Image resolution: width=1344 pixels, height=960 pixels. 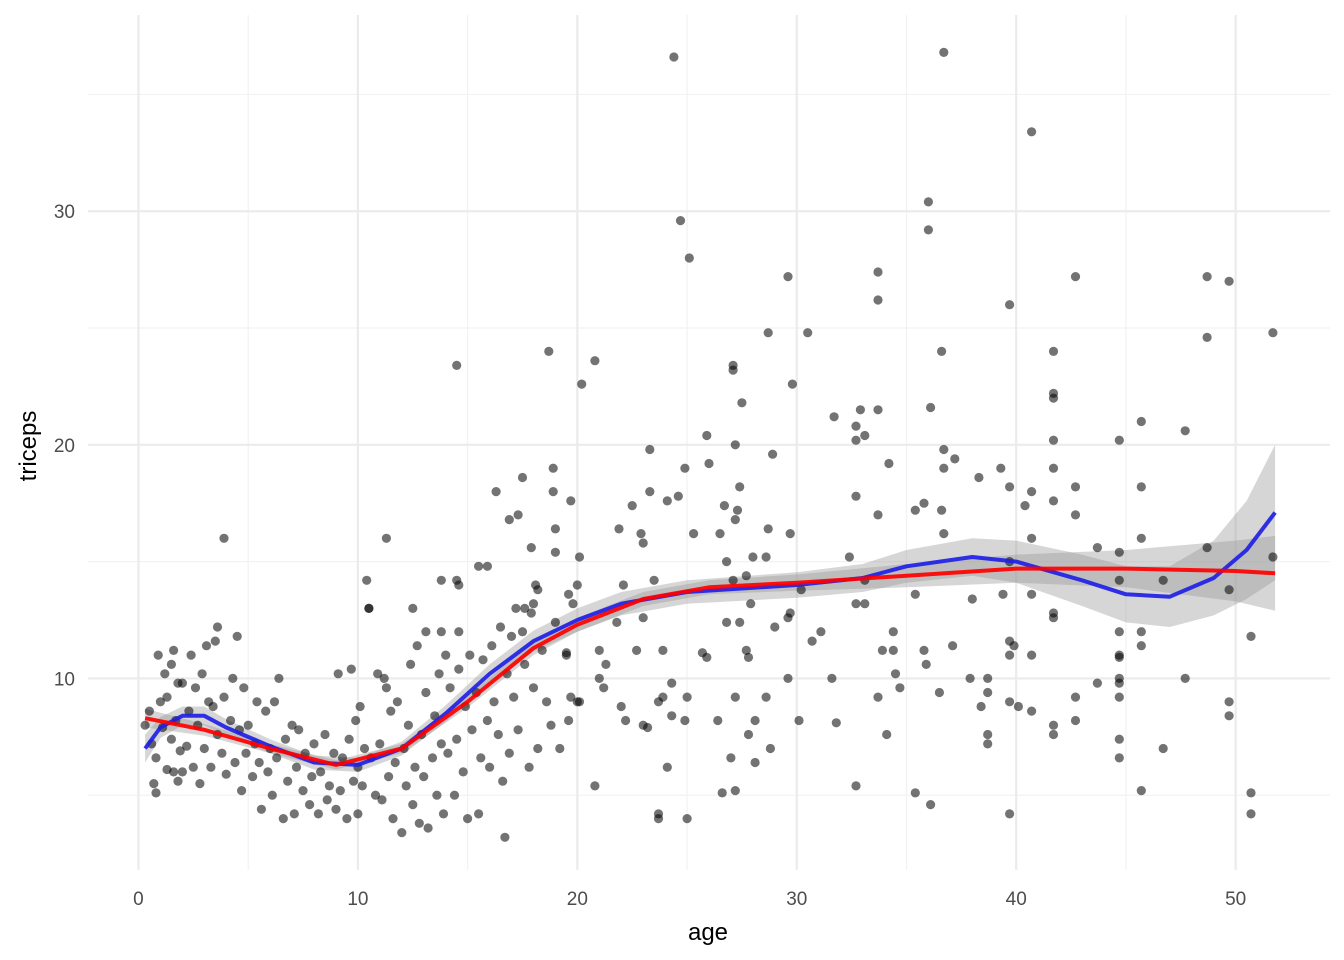 What do you see at coordinates (708, 932) in the screenshot?
I see `x-axis-title: age` at bounding box center [708, 932].